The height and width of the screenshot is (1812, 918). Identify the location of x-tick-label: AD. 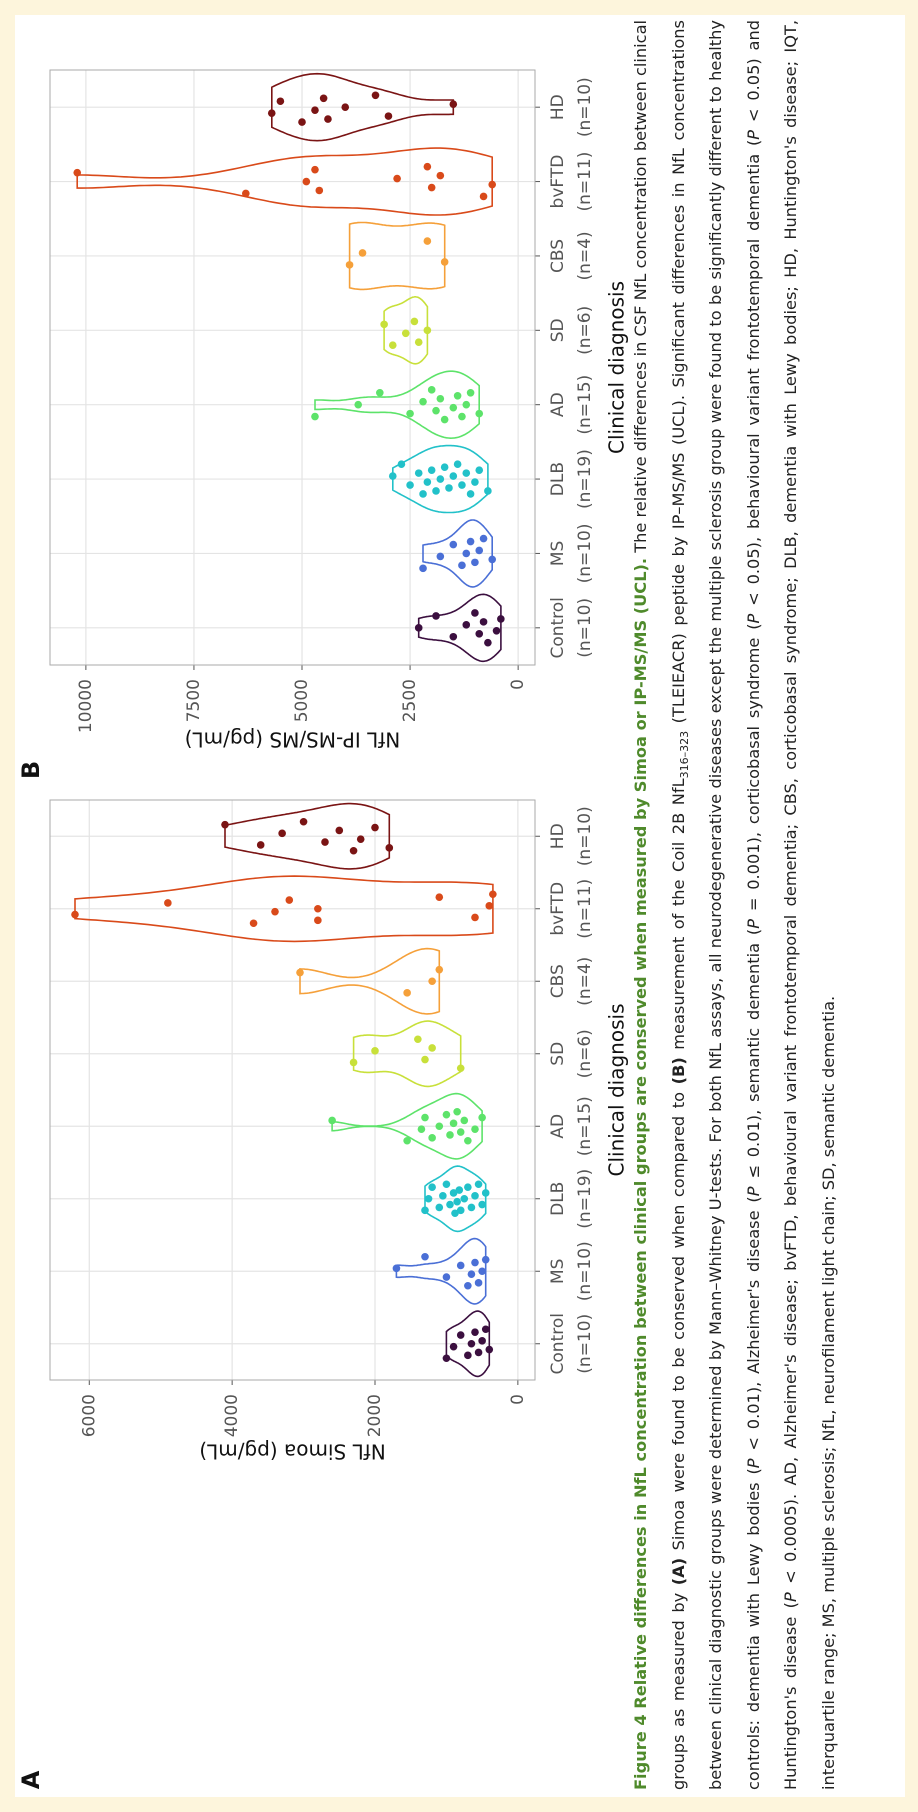
(558, 404).